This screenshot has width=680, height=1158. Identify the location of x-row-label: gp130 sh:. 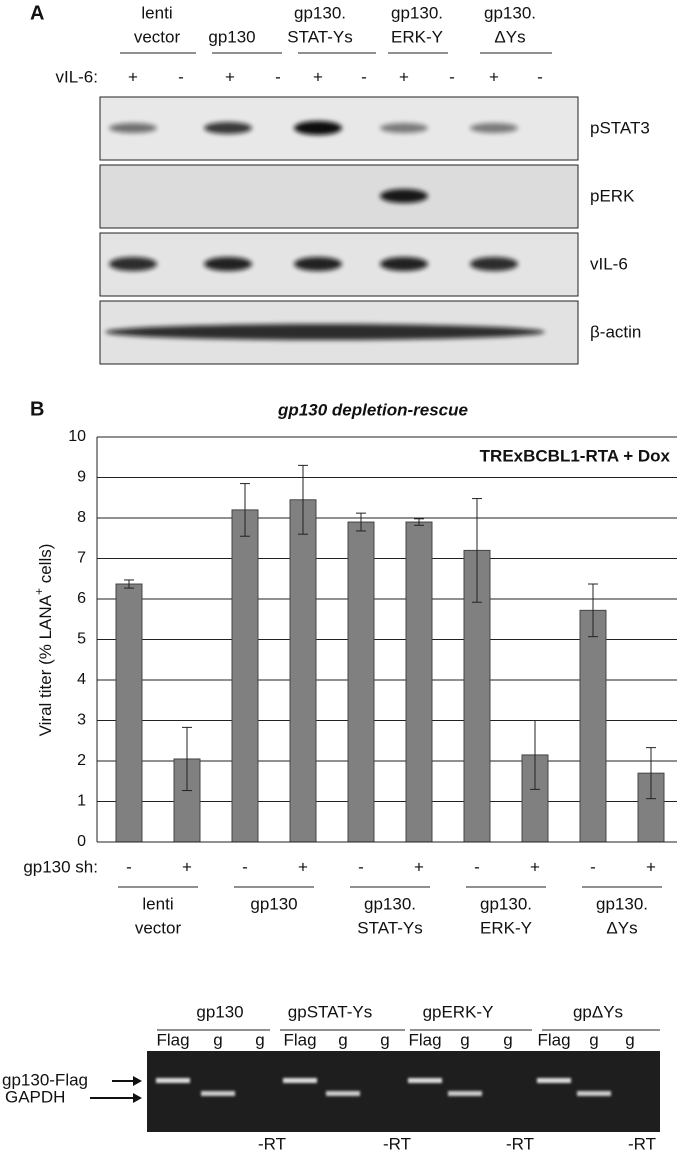
(60, 866).